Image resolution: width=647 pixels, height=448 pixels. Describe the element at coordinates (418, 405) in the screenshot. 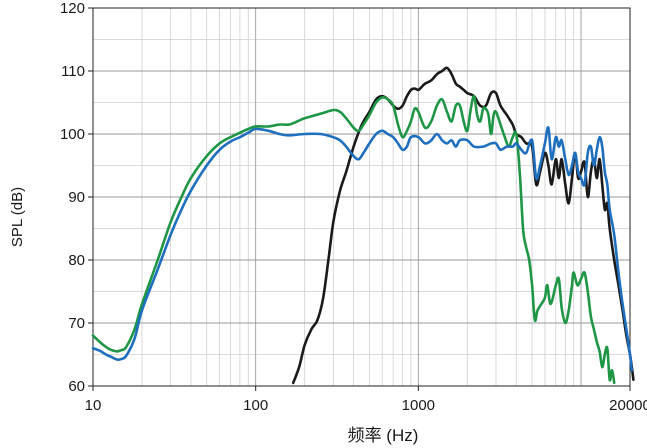

I see `x-tick-label: 1000` at that location.